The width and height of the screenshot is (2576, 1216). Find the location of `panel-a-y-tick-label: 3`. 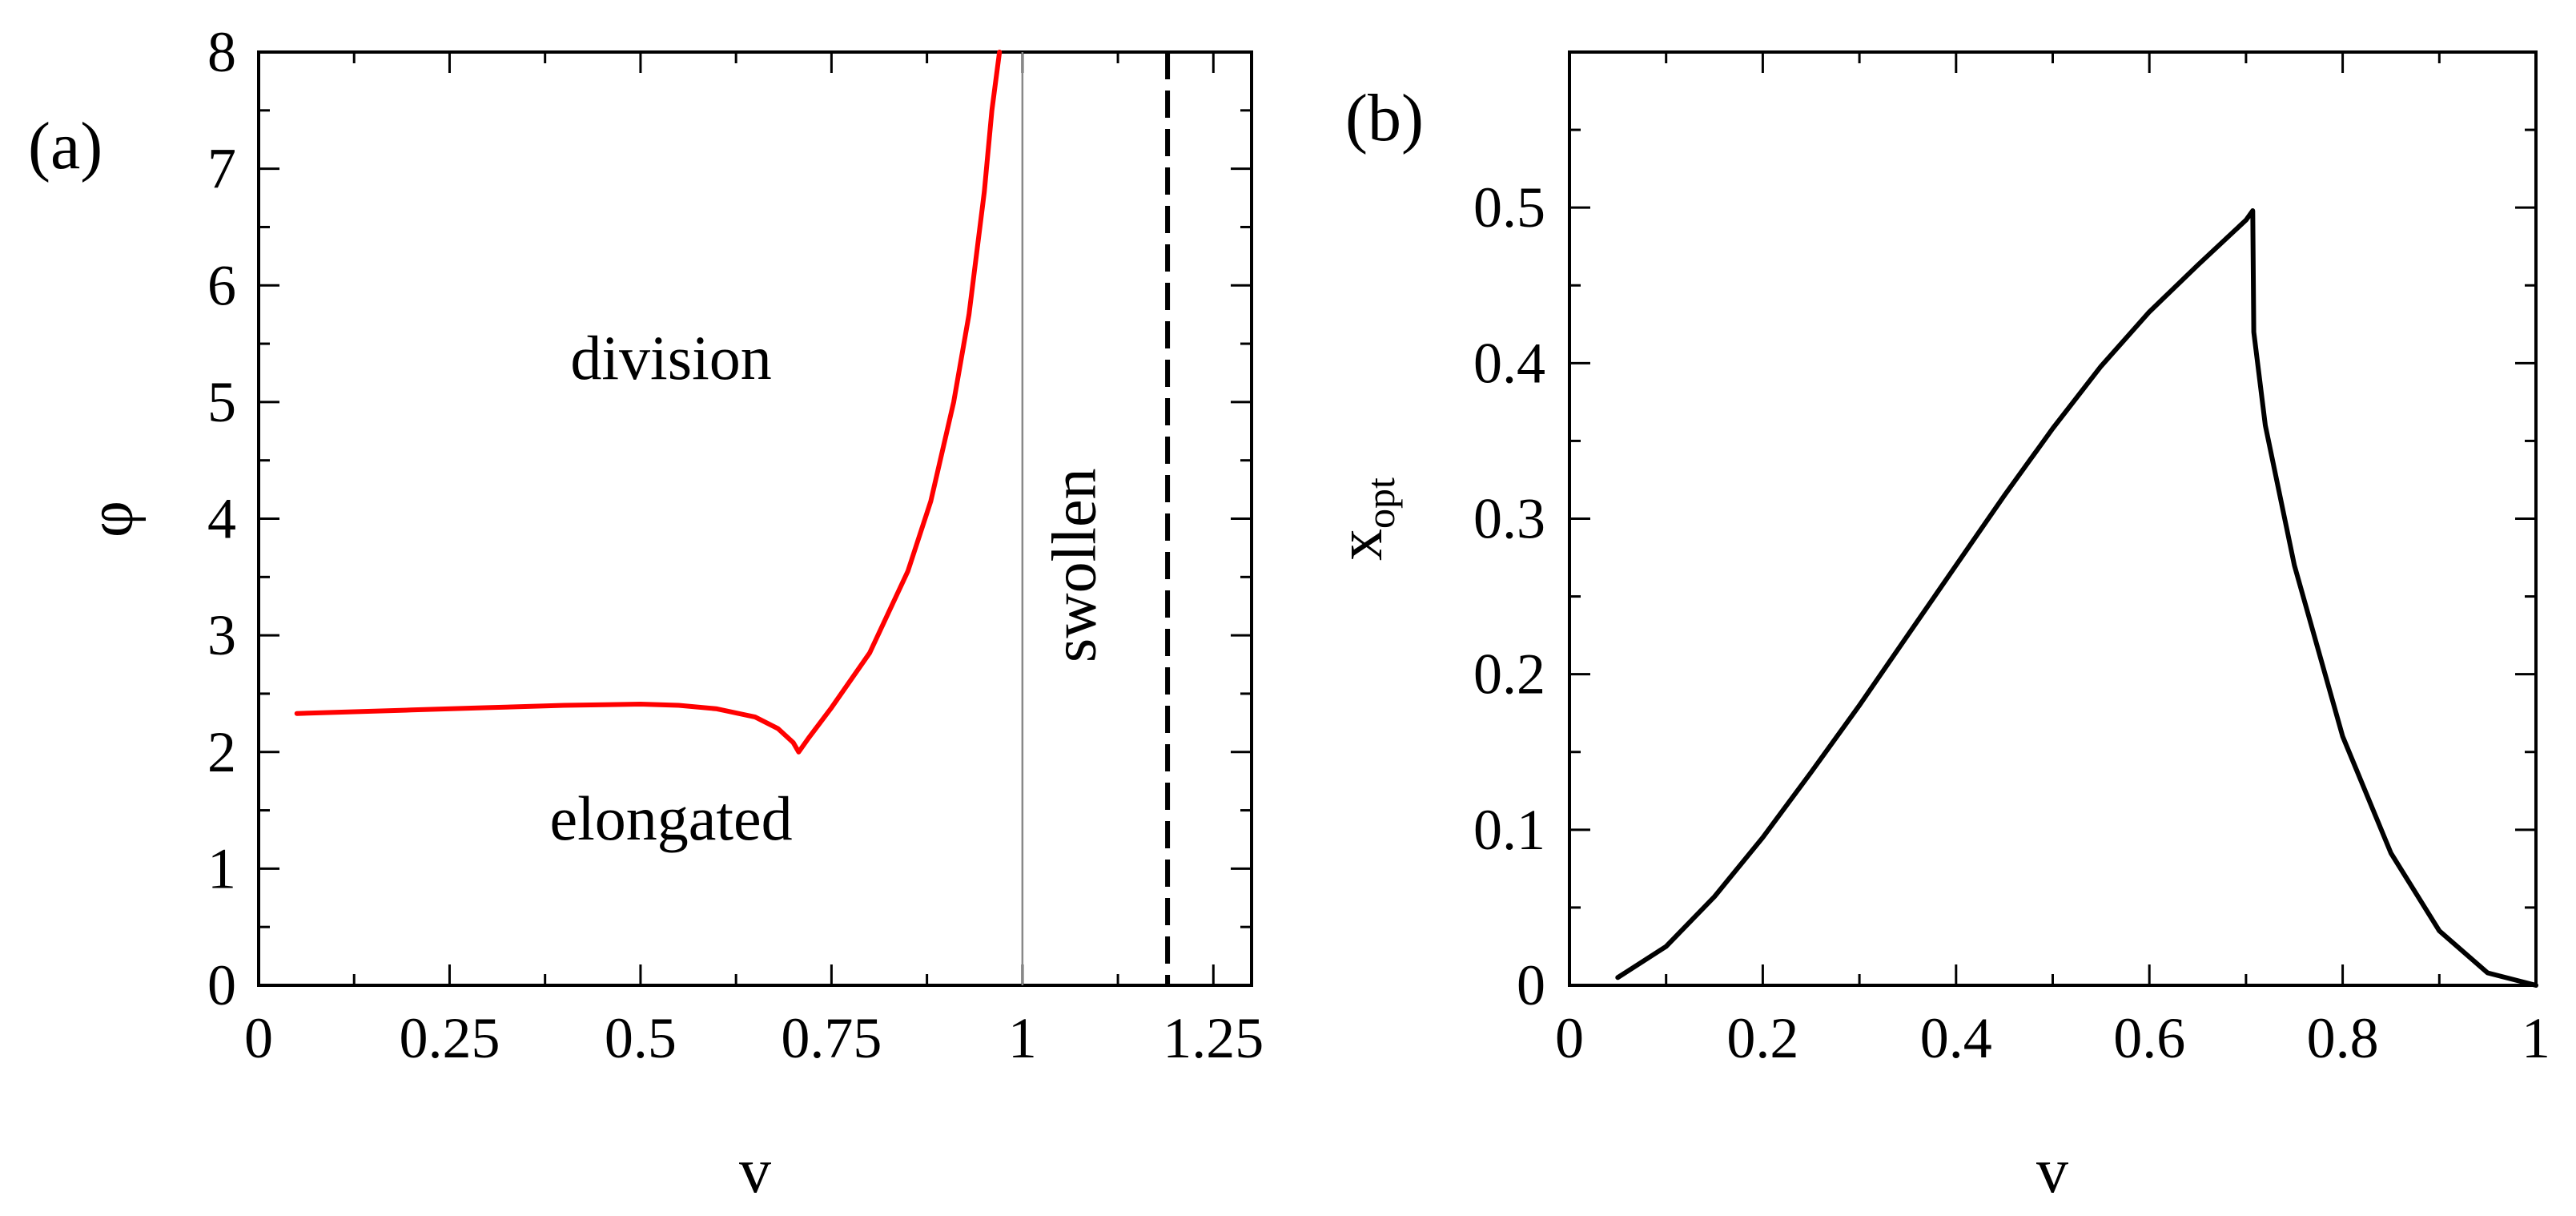

panel-a-y-tick-label: 3 is located at coordinates (221, 635).